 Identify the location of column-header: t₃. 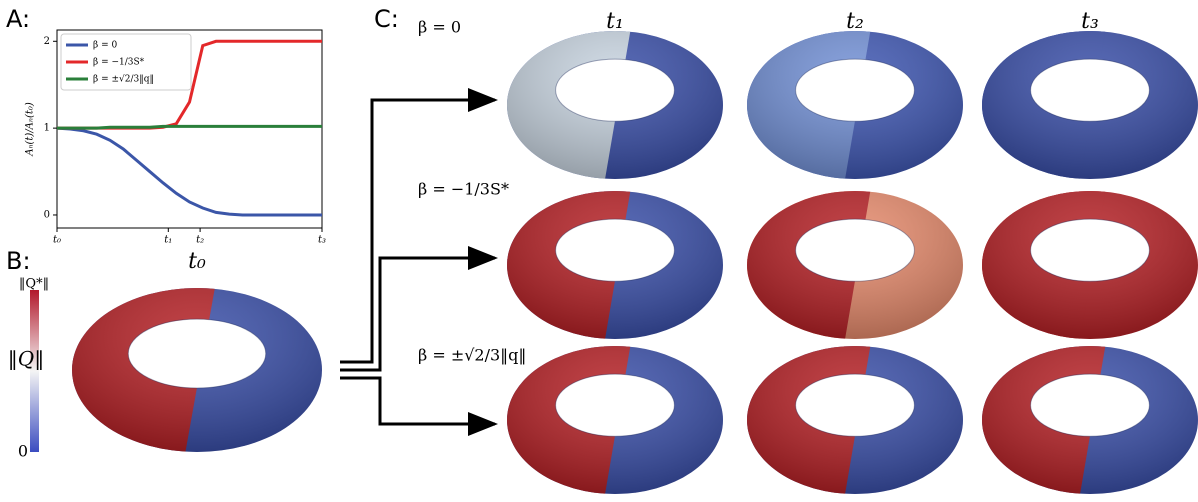
(1090, 21).